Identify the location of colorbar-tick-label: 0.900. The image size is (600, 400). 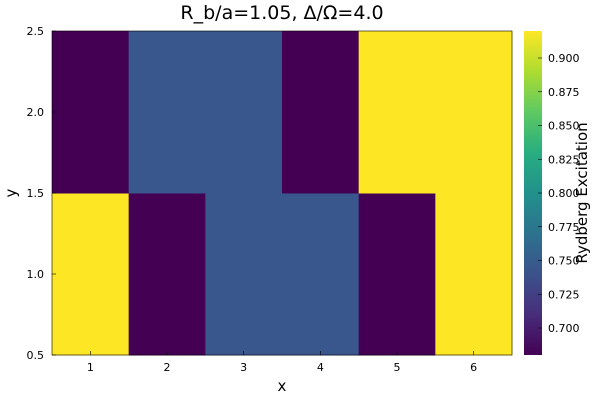
(564, 58).